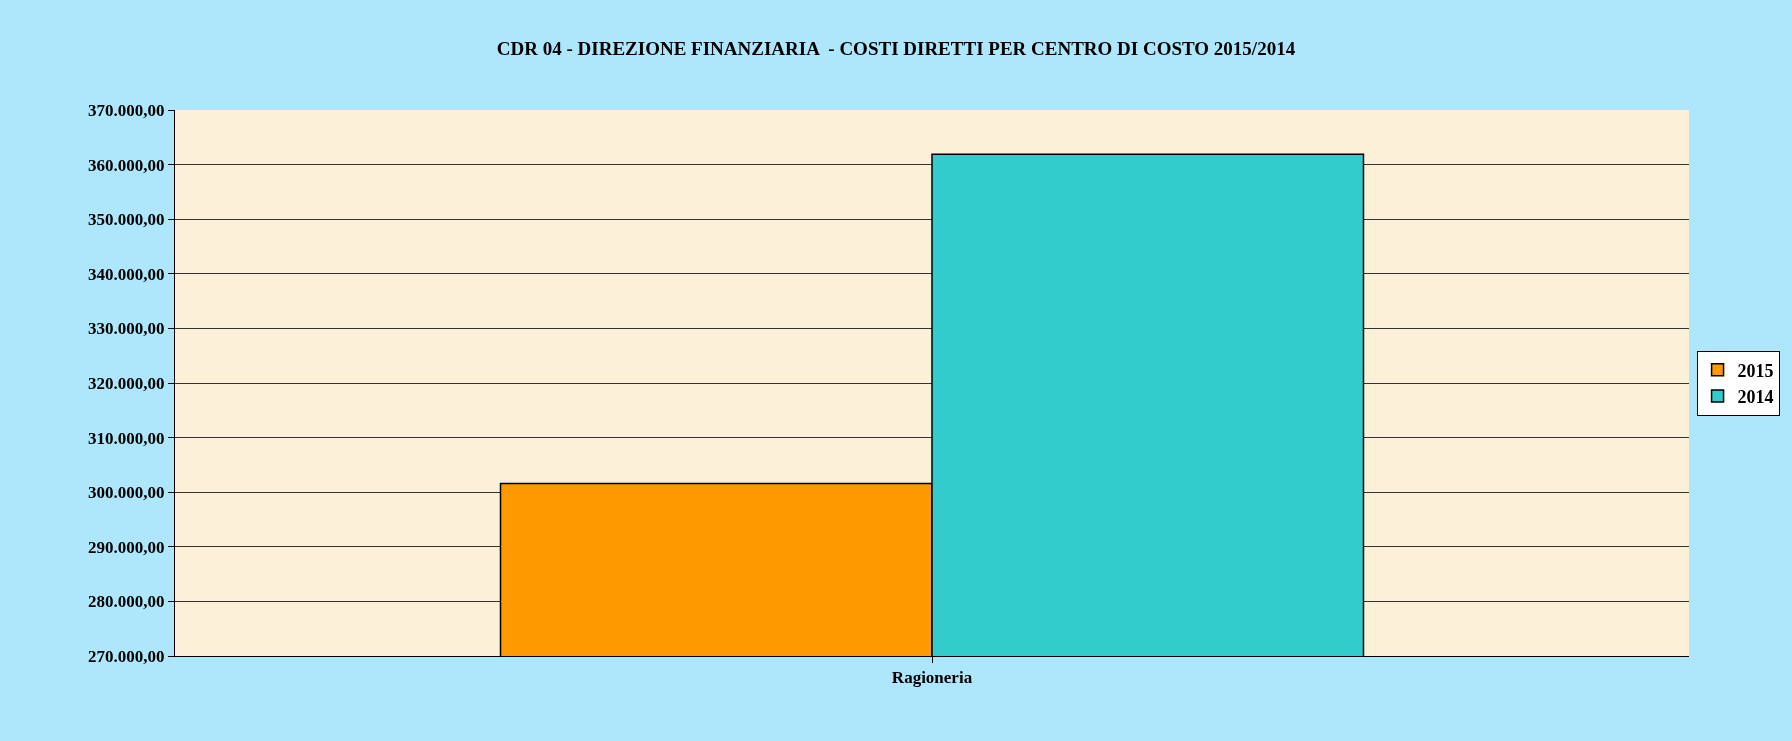  Describe the element at coordinates (126, 329) in the screenshot. I see `y-tick-label: 330.000,00` at that location.